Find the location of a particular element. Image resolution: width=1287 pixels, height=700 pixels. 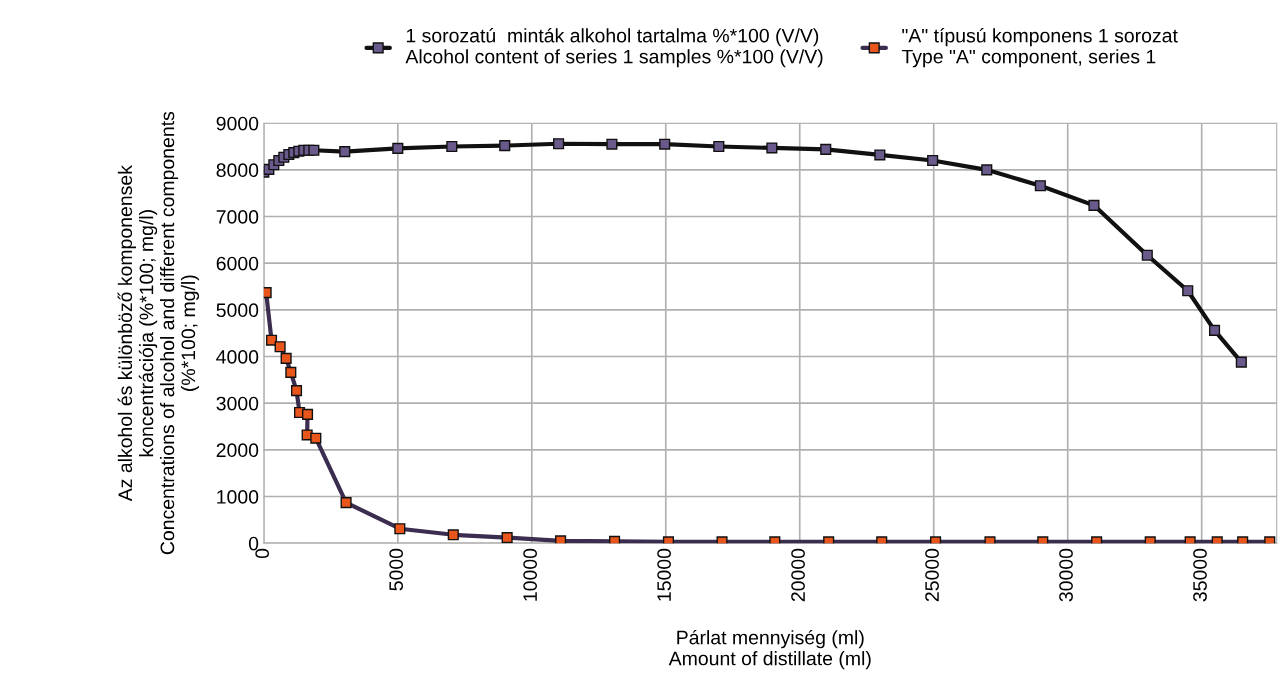

y-tick-label: 6000 is located at coordinates (237, 263).